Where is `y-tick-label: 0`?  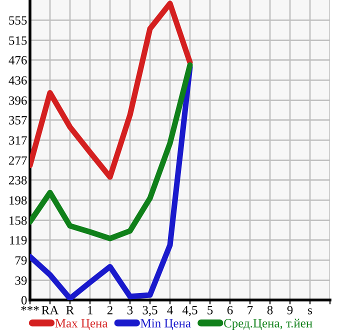
y-tick-label: 0 is located at coordinates (24, 300).